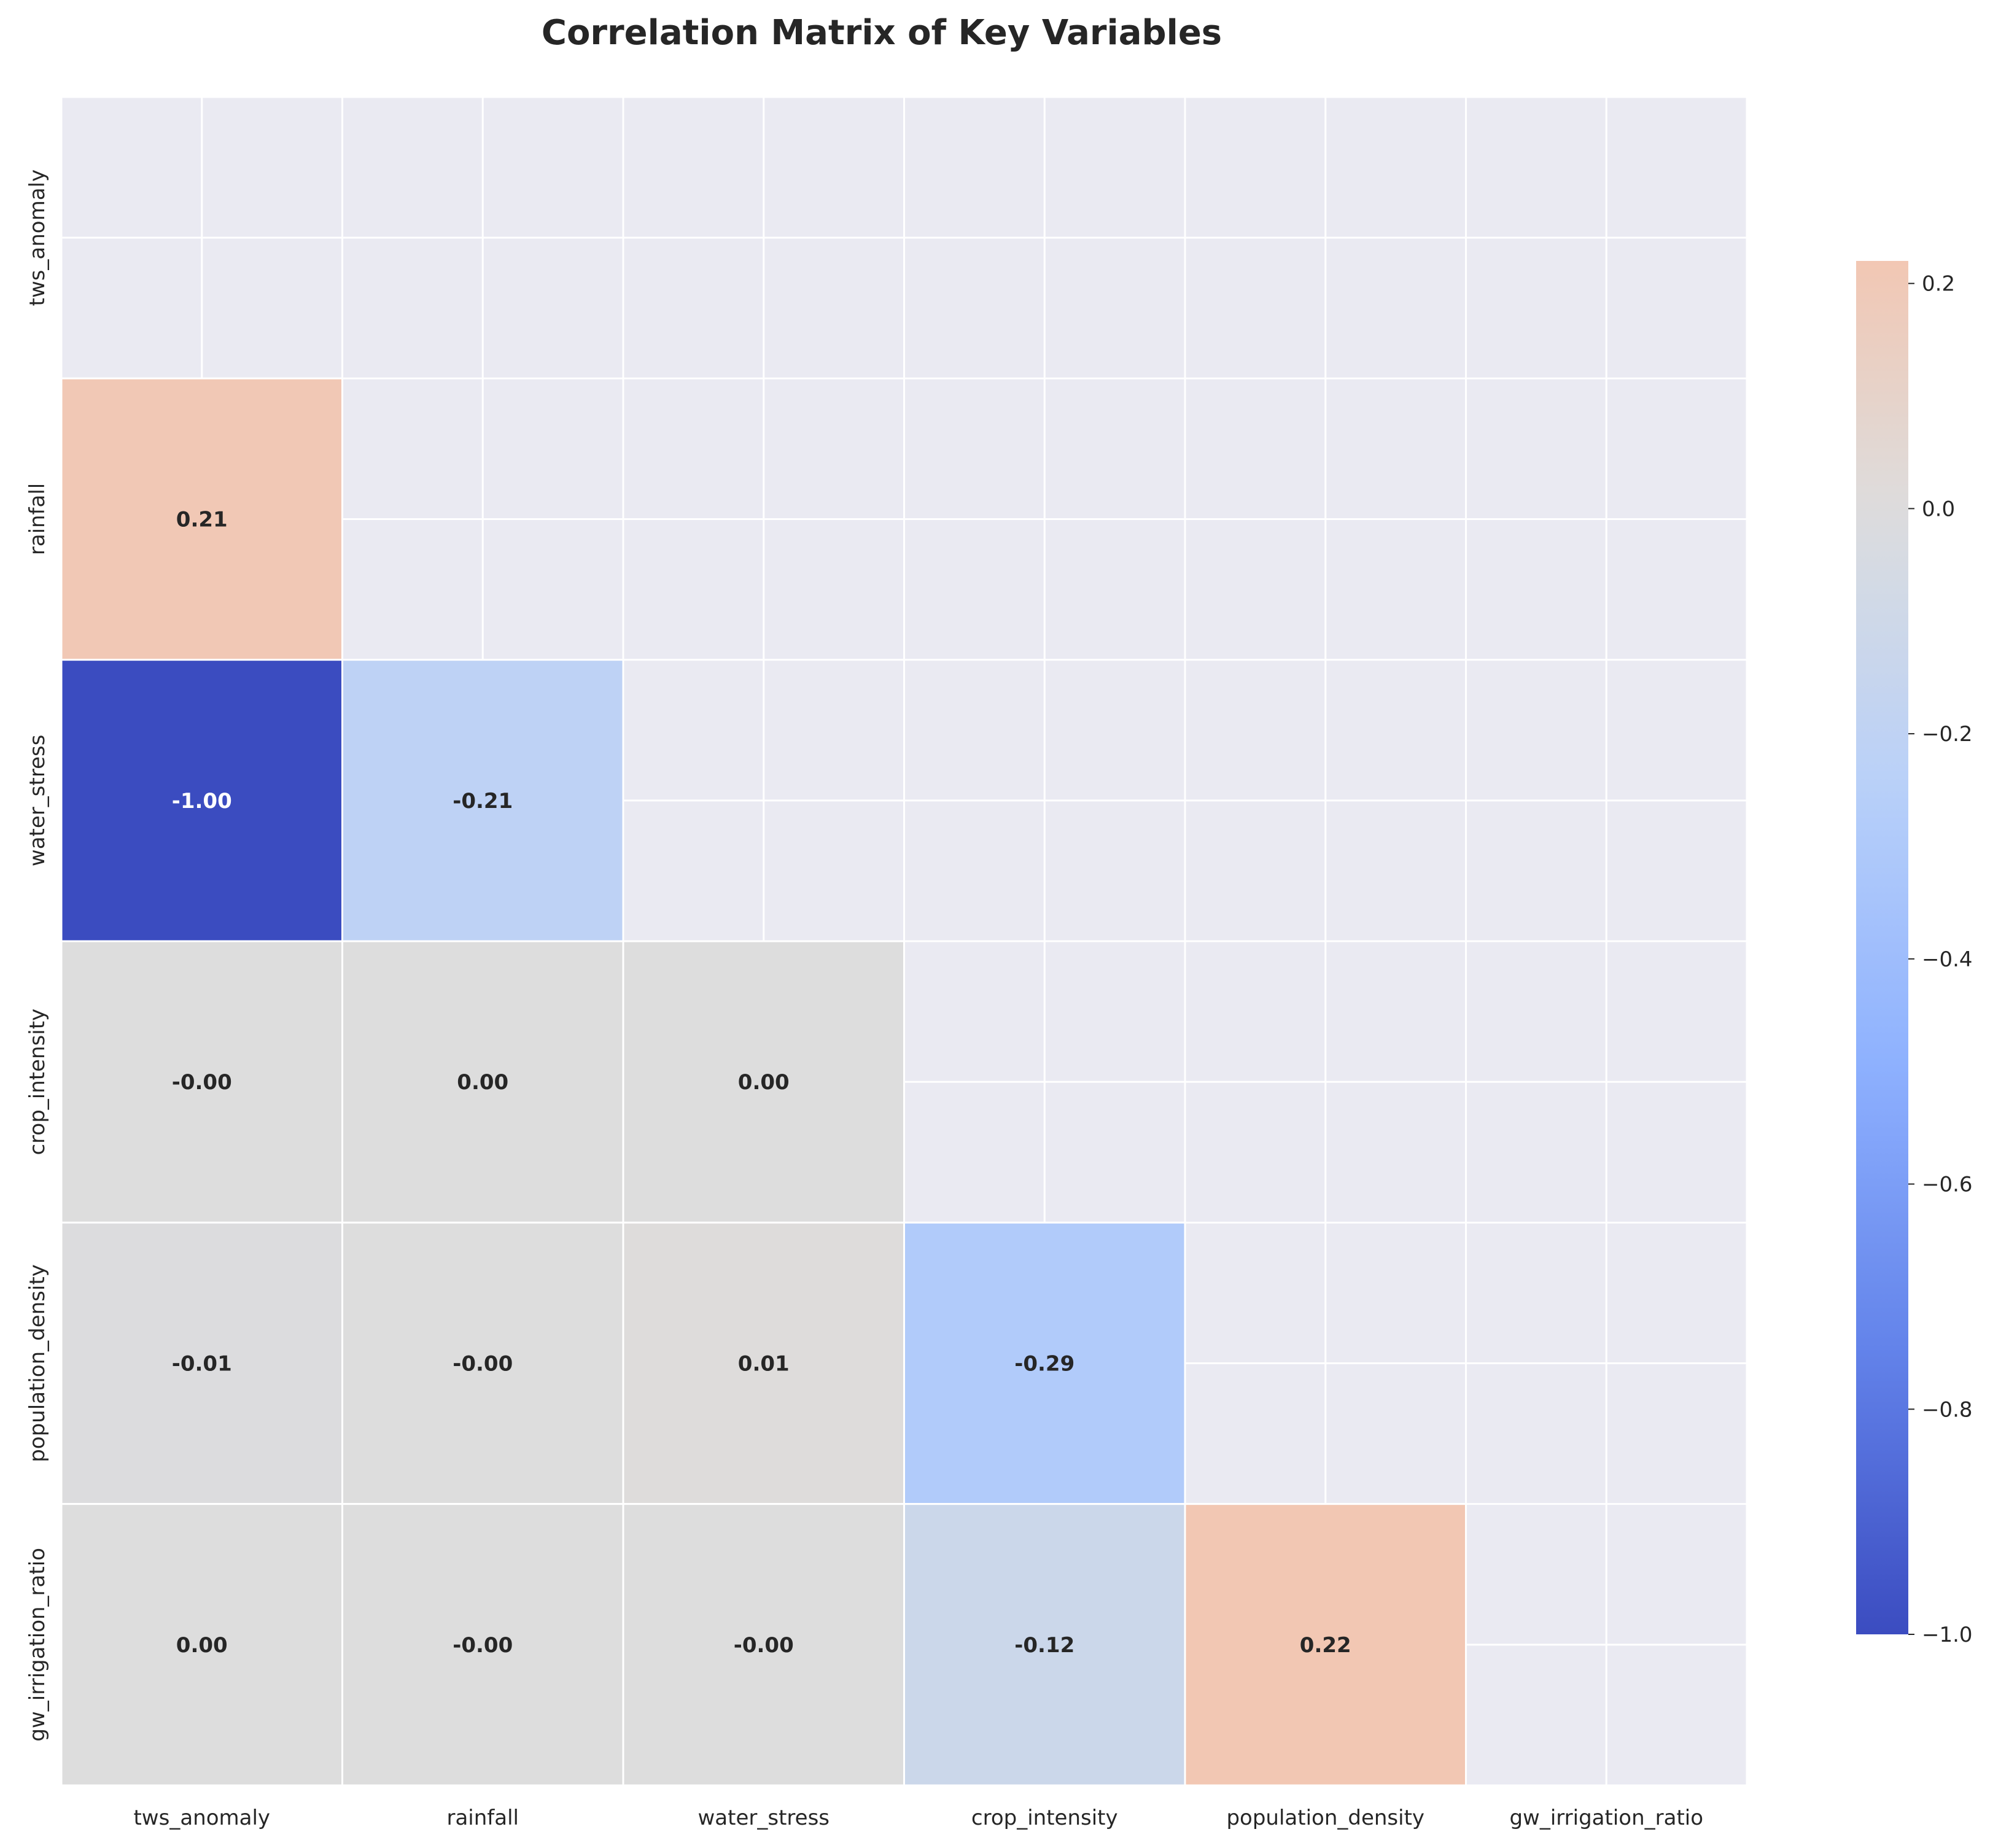  I want to click on x-tick-label: rainfall, so click(482, 1818).